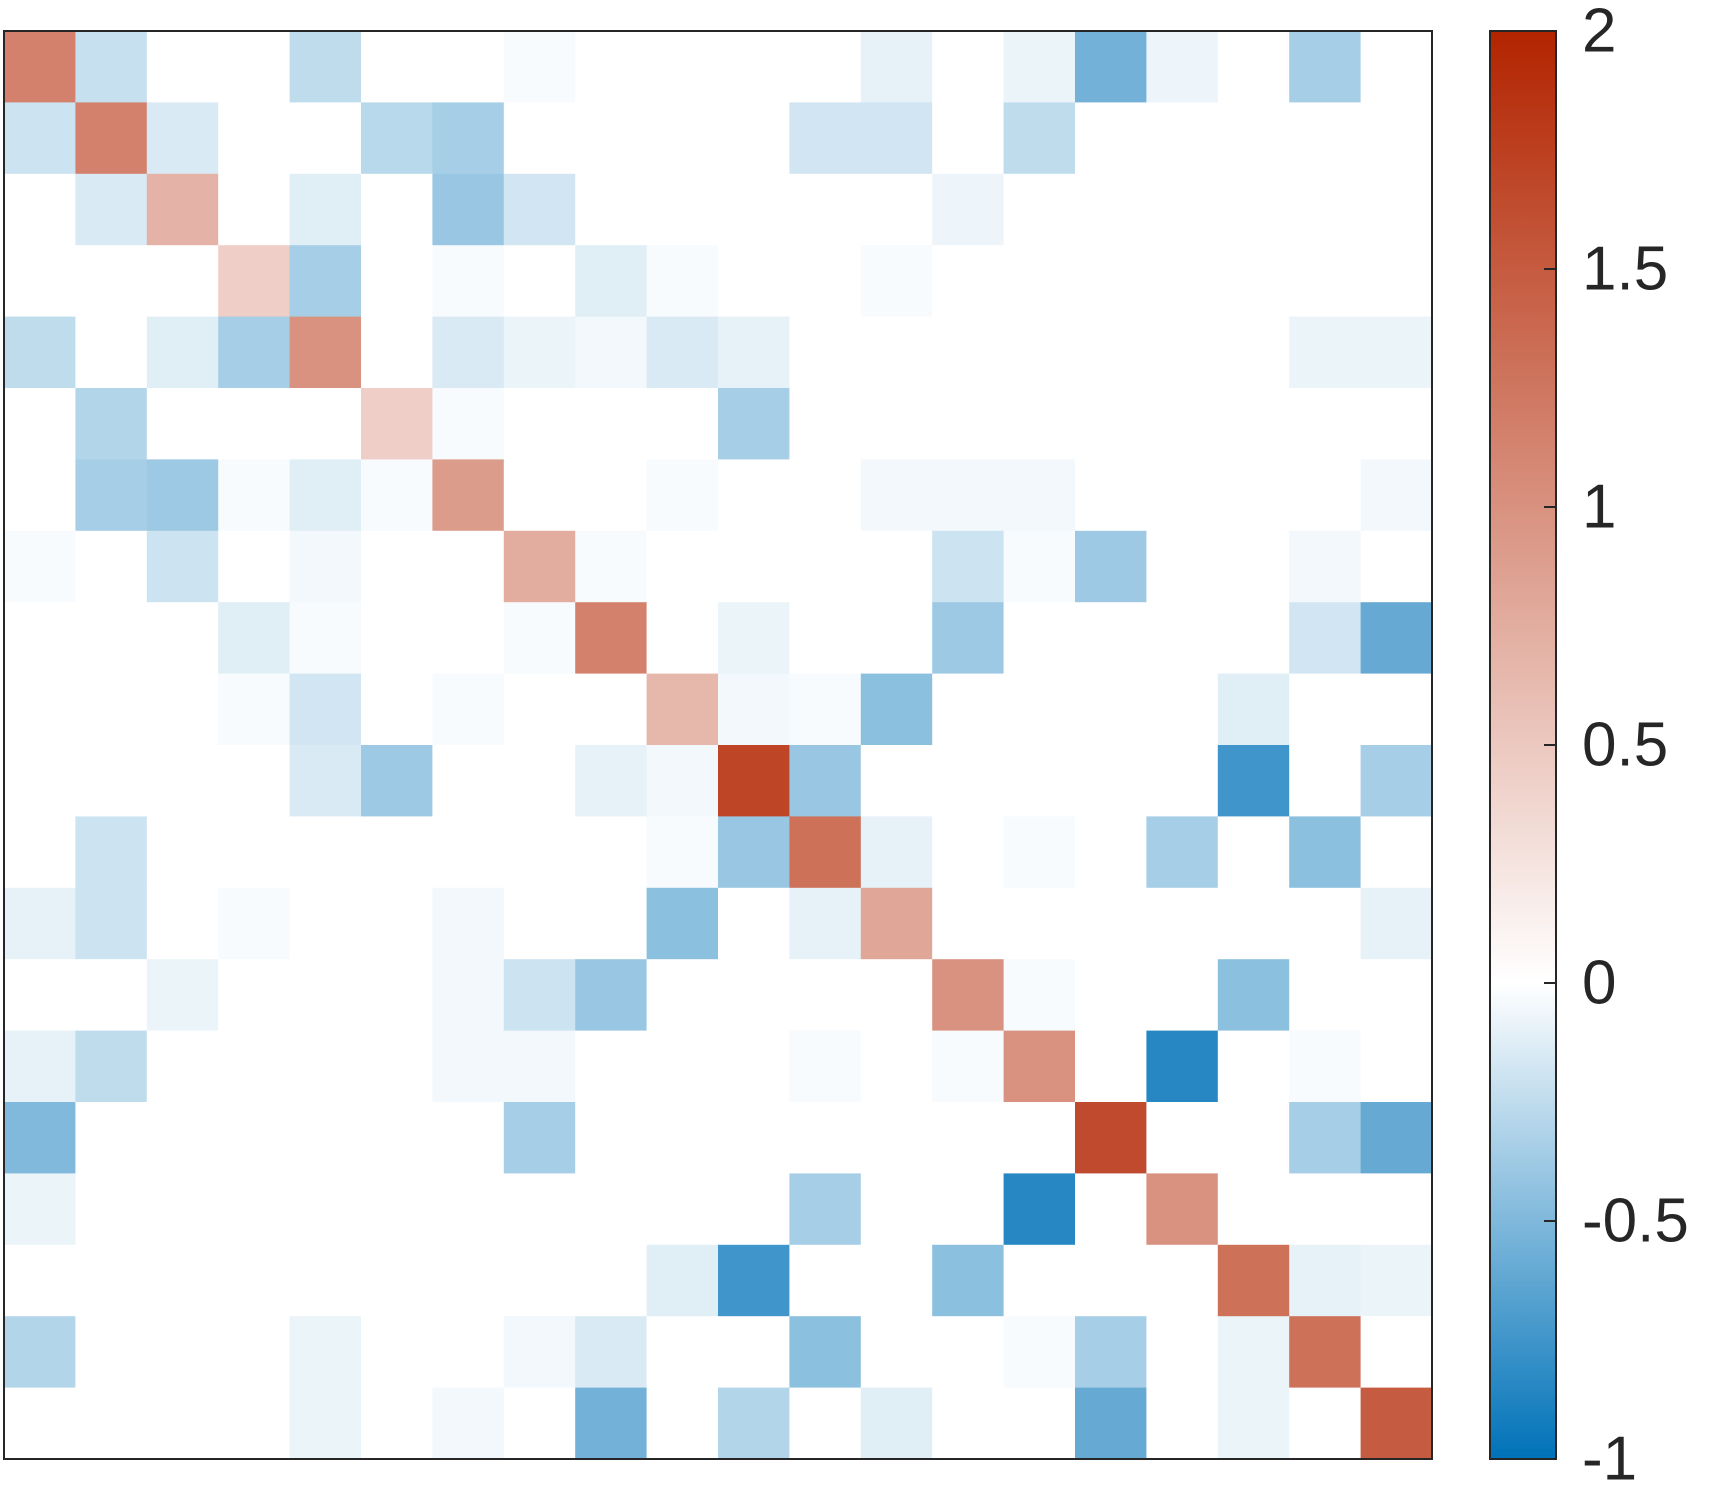 The image size is (1727, 1491). What do you see at coordinates (468, 852) in the screenshot?
I see `heatmap-cell-r12-c7` at bounding box center [468, 852].